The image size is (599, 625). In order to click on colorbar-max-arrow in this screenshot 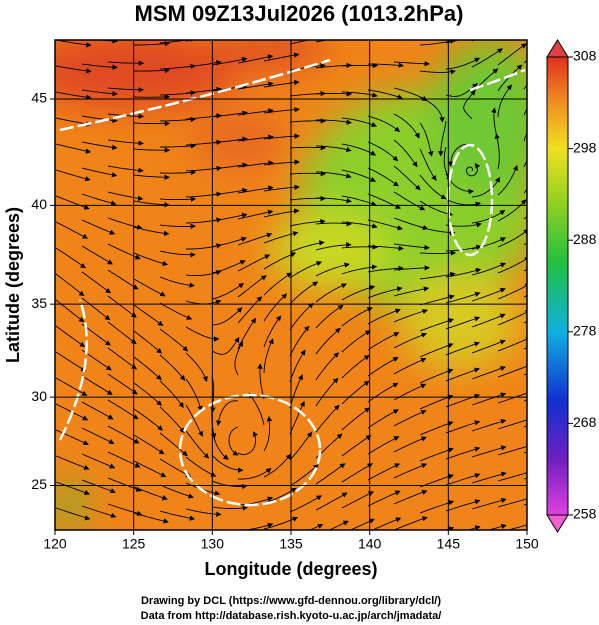, I will do `click(557, 48)`.